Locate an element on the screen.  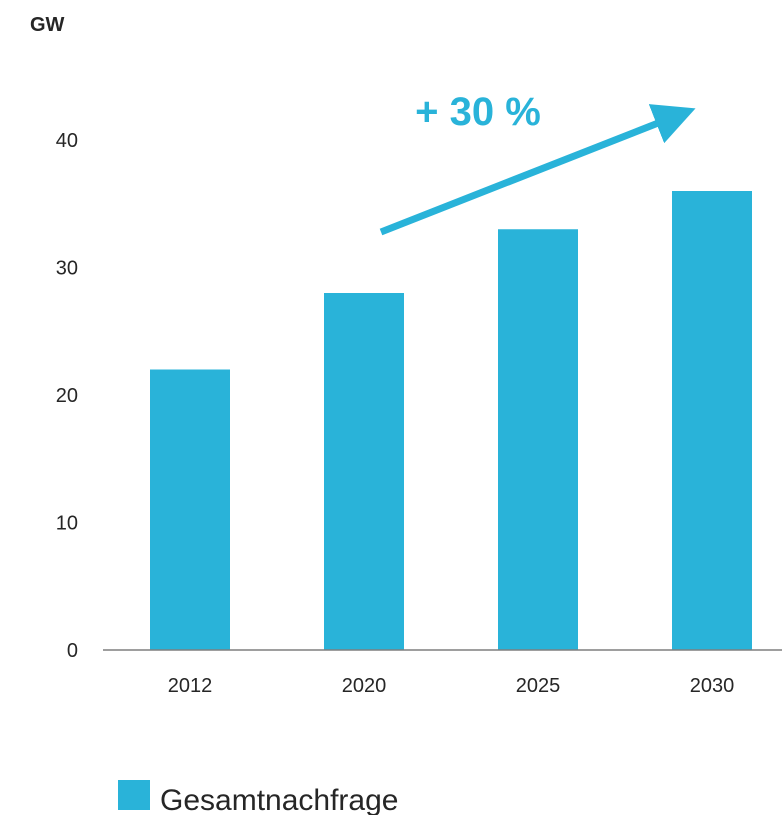
growth-annotation: + 30 % is located at coordinates (478, 112).